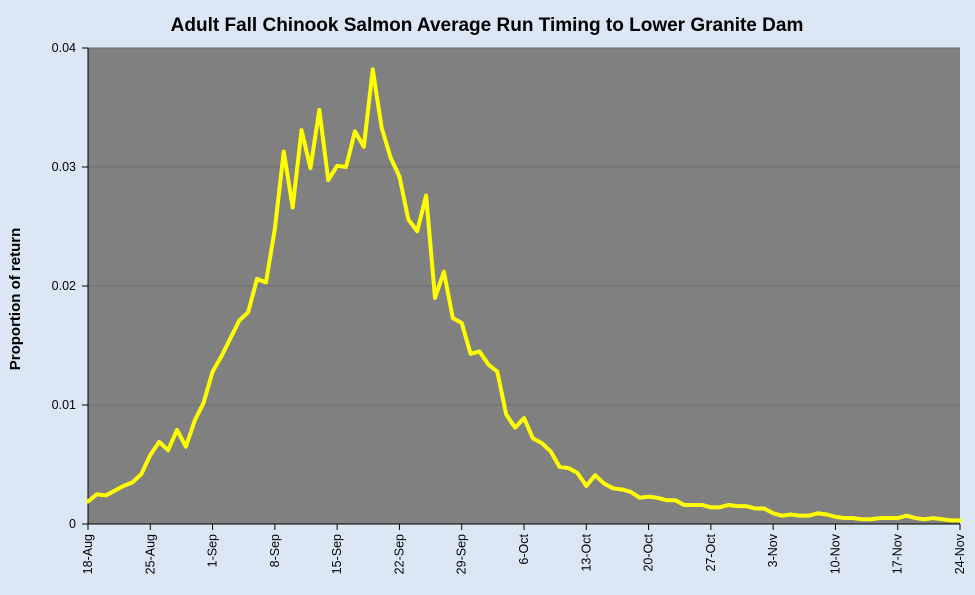 This screenshot has width=975, height=595. What do you see at coordinates (773, 550) in the screenshot?
I see `x-tick-label: 3-Nov` at bounding box center [773, 550].